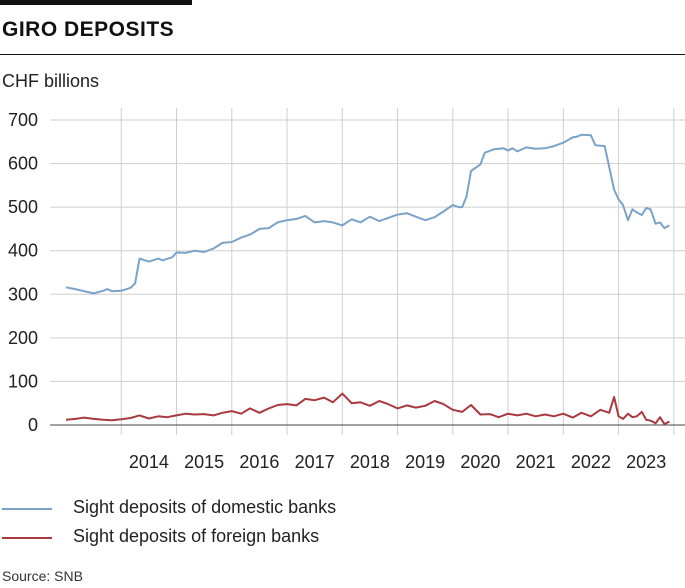  What do you see at coordinates (204, 462) in the screenshot?
I see `x-tick-label: 2015` at bounding box center [204, 462].